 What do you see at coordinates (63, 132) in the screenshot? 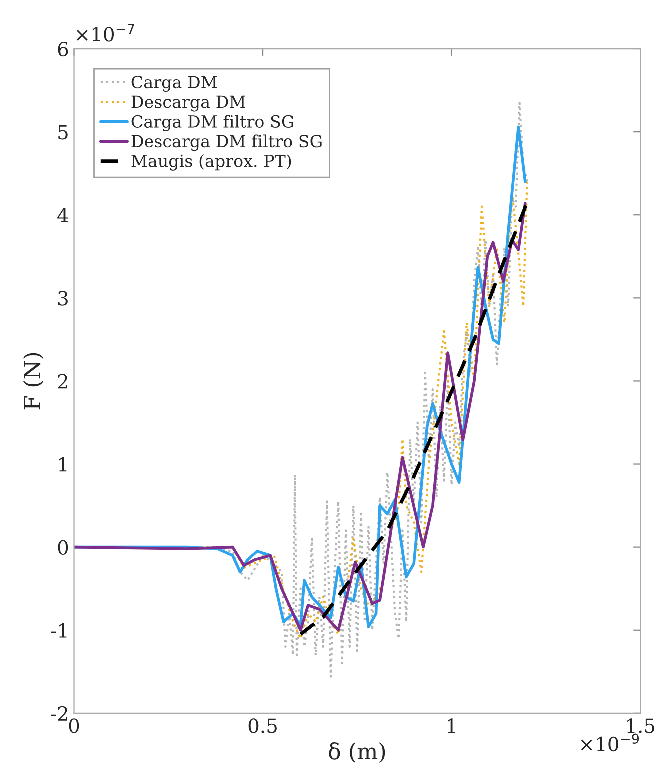
I see `y-tick-label: 5` at bounding box center [63, 132].